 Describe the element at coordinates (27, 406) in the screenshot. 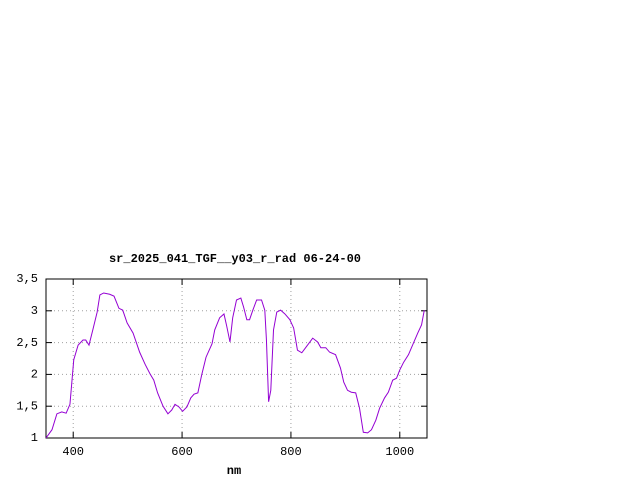

I see `y-tick-label: 1,5` at that location.